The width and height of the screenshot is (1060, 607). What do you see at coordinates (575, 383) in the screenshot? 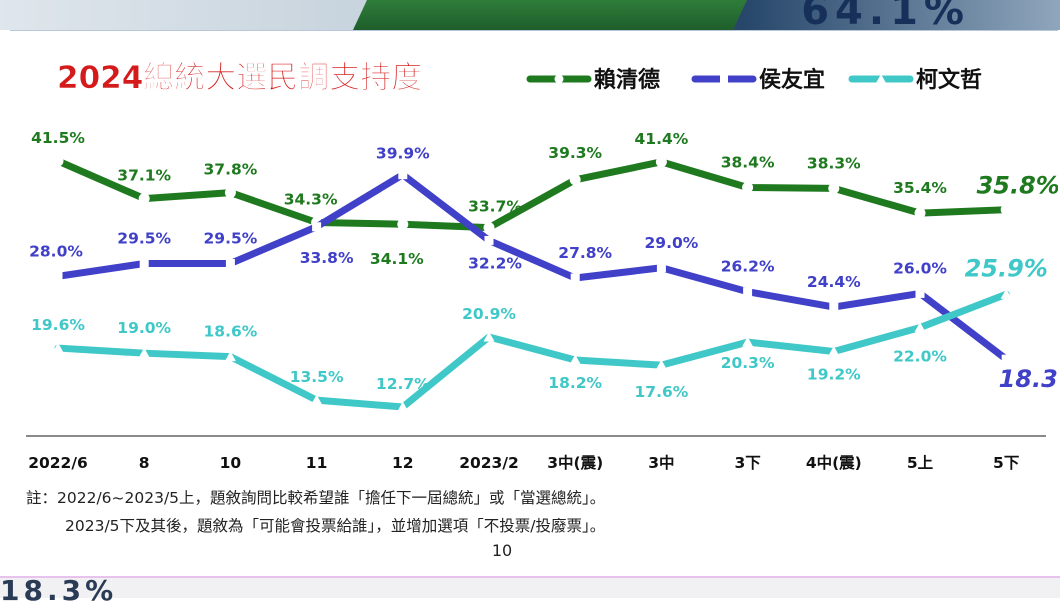
I see `data-label-2-6: 18.2%` at bounding box center [575, 383].